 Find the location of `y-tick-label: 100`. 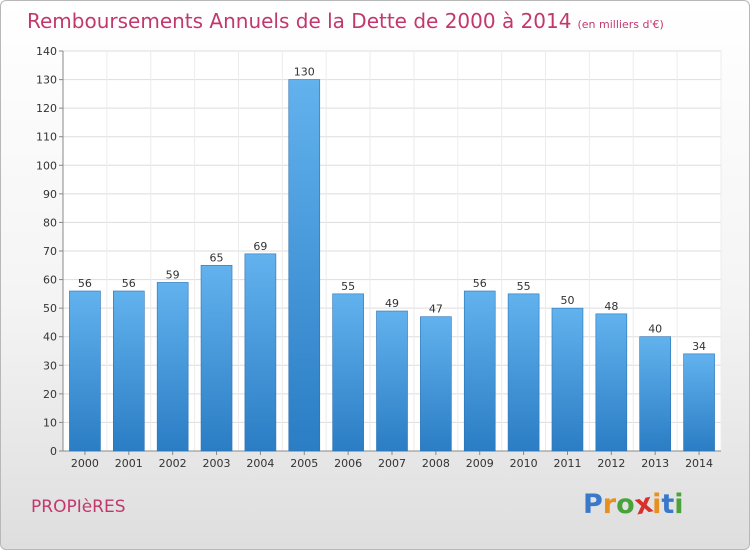

y-tick-label: 100 is located at coordinates (46, 165).